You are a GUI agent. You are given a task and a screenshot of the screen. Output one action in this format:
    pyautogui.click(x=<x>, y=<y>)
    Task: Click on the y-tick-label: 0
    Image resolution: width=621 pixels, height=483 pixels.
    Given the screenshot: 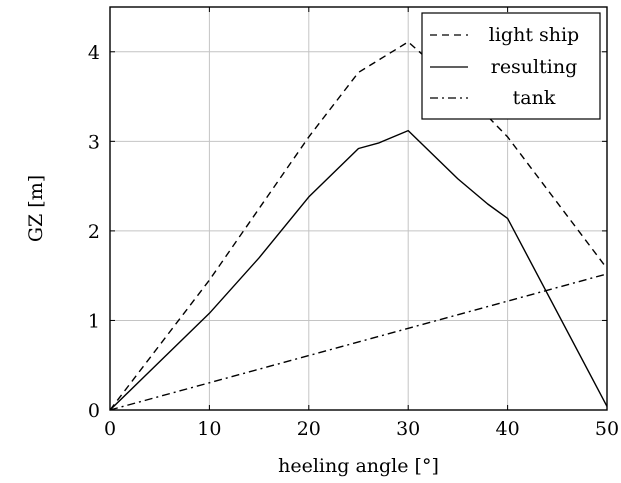 What is the action you would take?
    pyautogui.click(x=94, y=411)
    